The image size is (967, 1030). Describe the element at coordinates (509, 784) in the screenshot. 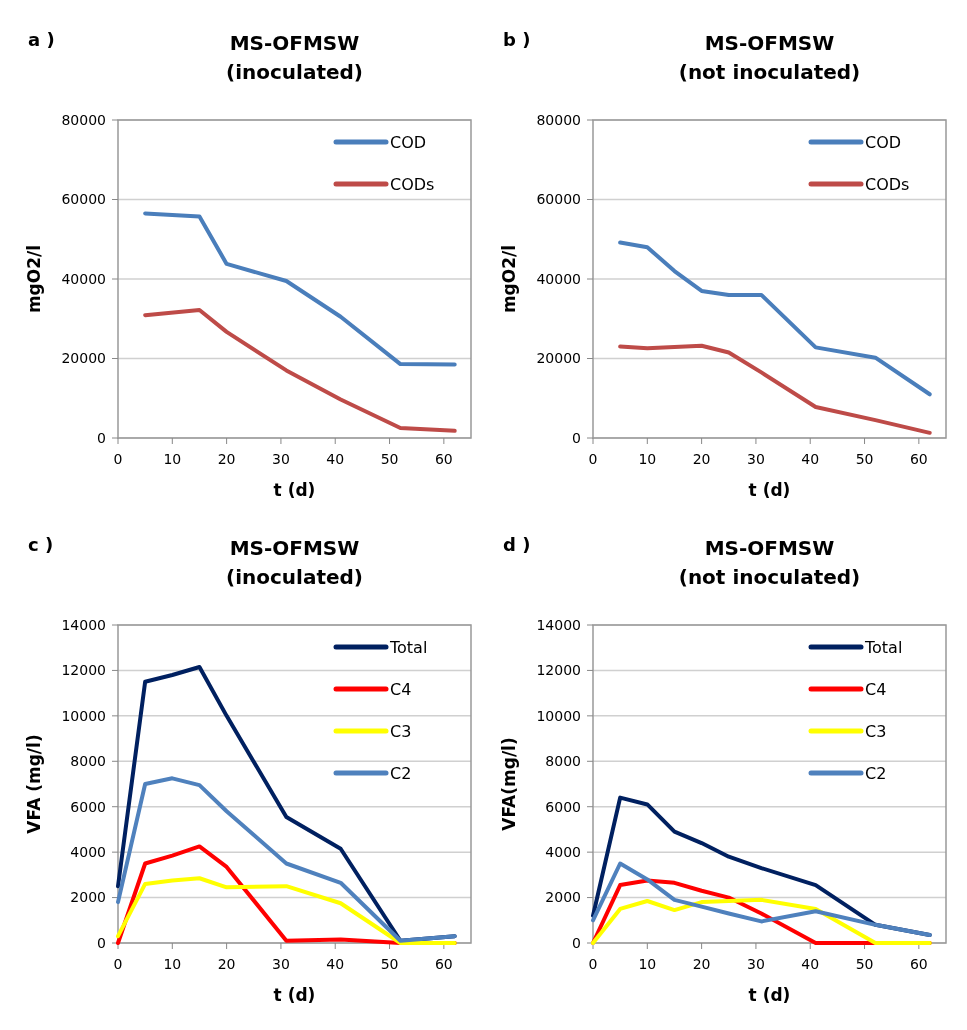

I see `y-axis-title: VFA(mg/l)` at that location.